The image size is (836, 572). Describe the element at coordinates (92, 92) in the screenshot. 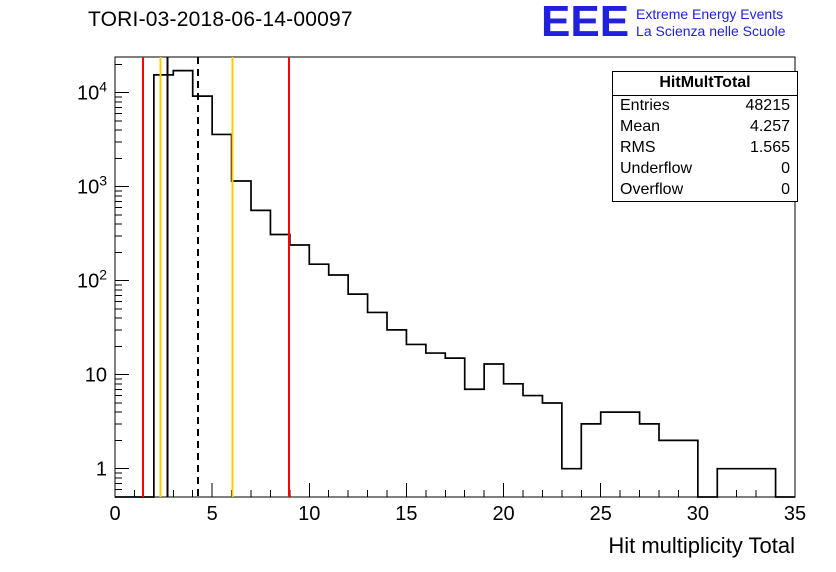

I see `axis-tick-label: 10⁴` at that location.